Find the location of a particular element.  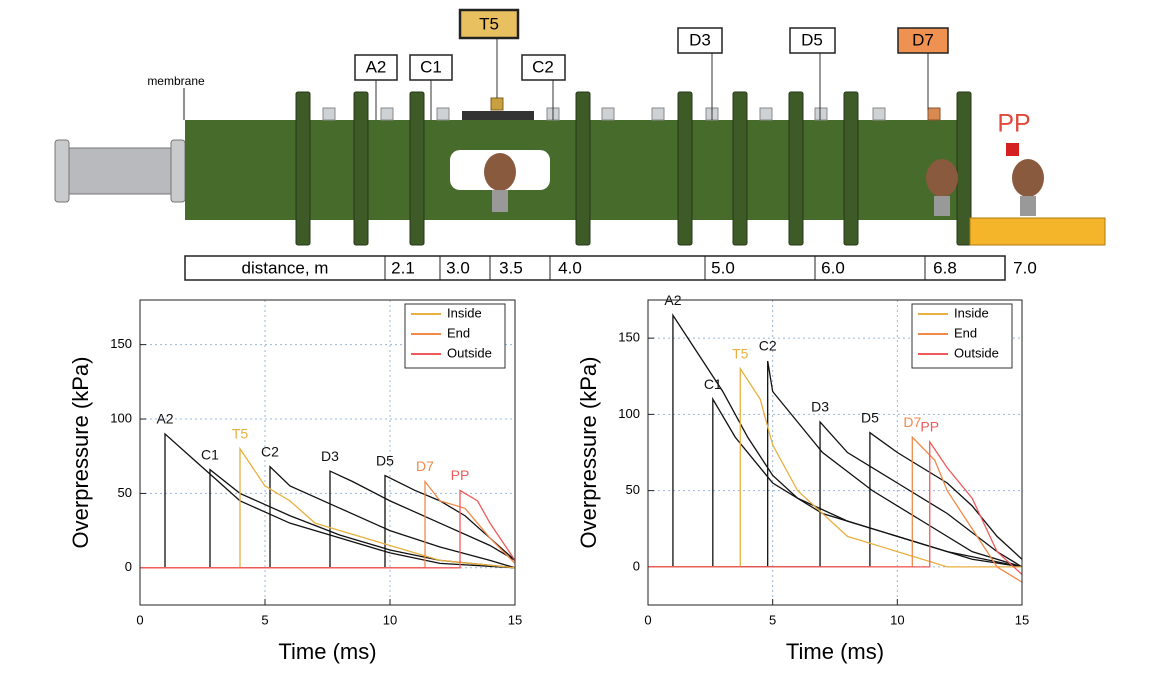

rings is located at coordinates (633, 168).